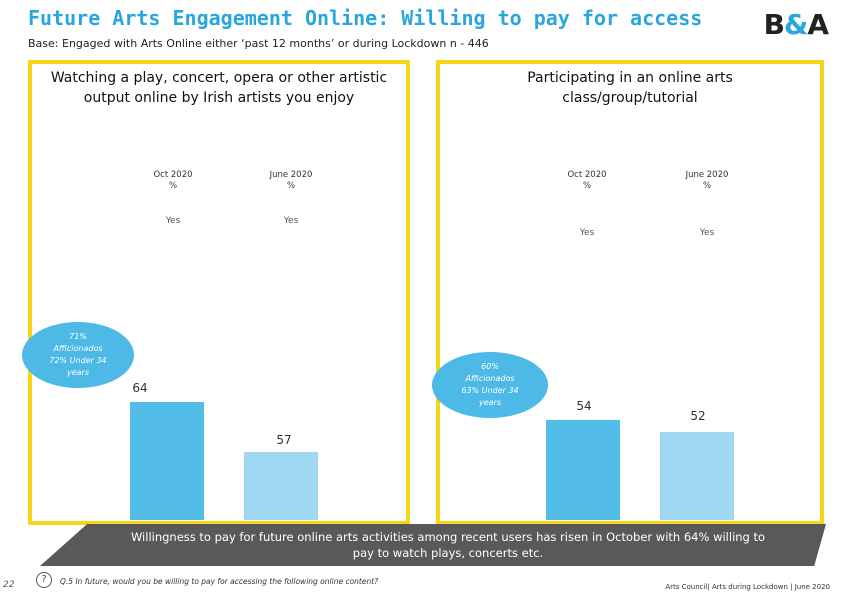  Describe the element at coordinates (9, 585) in the screenshot. I see `page-number: 22` at that location.